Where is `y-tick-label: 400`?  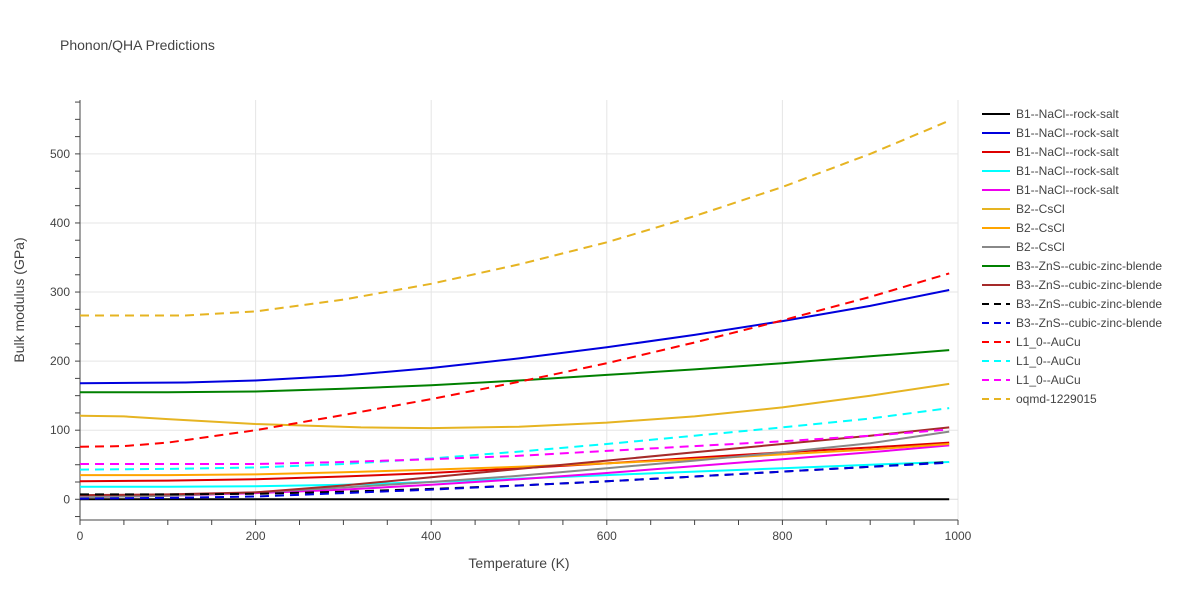
y-tick-label: 400 is located at coordinates (60, 223).